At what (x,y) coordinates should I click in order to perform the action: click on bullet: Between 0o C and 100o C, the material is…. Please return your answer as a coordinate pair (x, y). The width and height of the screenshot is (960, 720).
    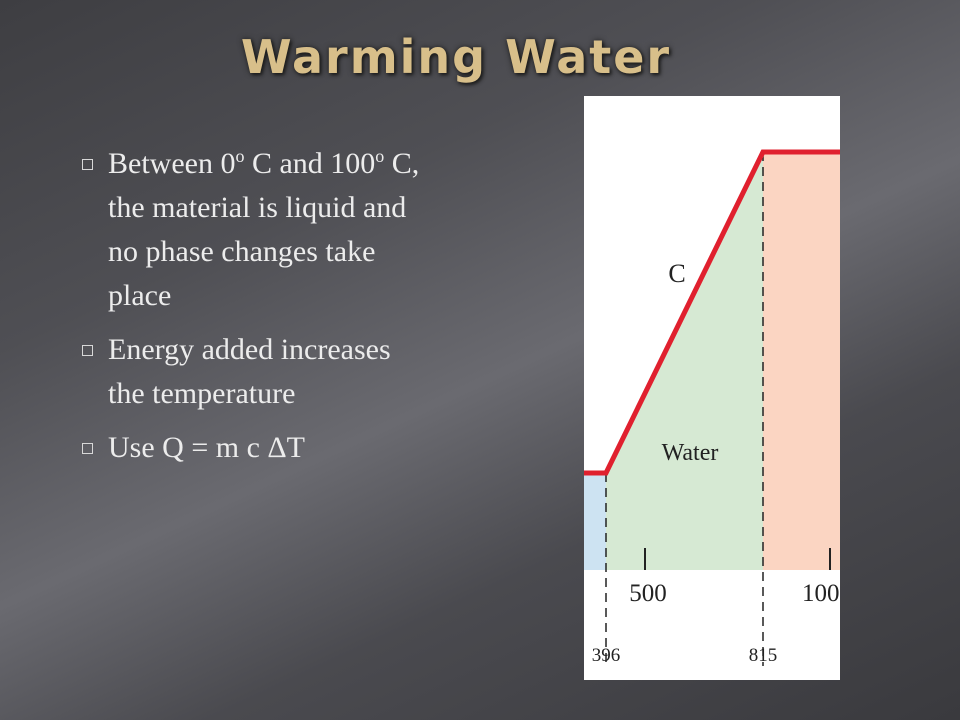
    Looking at the image, I should click on (257, 230).